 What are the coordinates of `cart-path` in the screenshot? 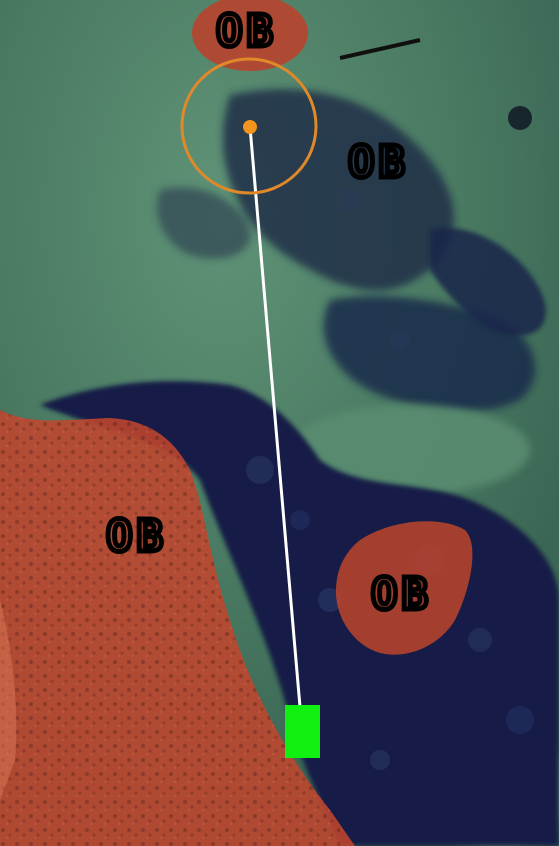 It's located at (380, 49).